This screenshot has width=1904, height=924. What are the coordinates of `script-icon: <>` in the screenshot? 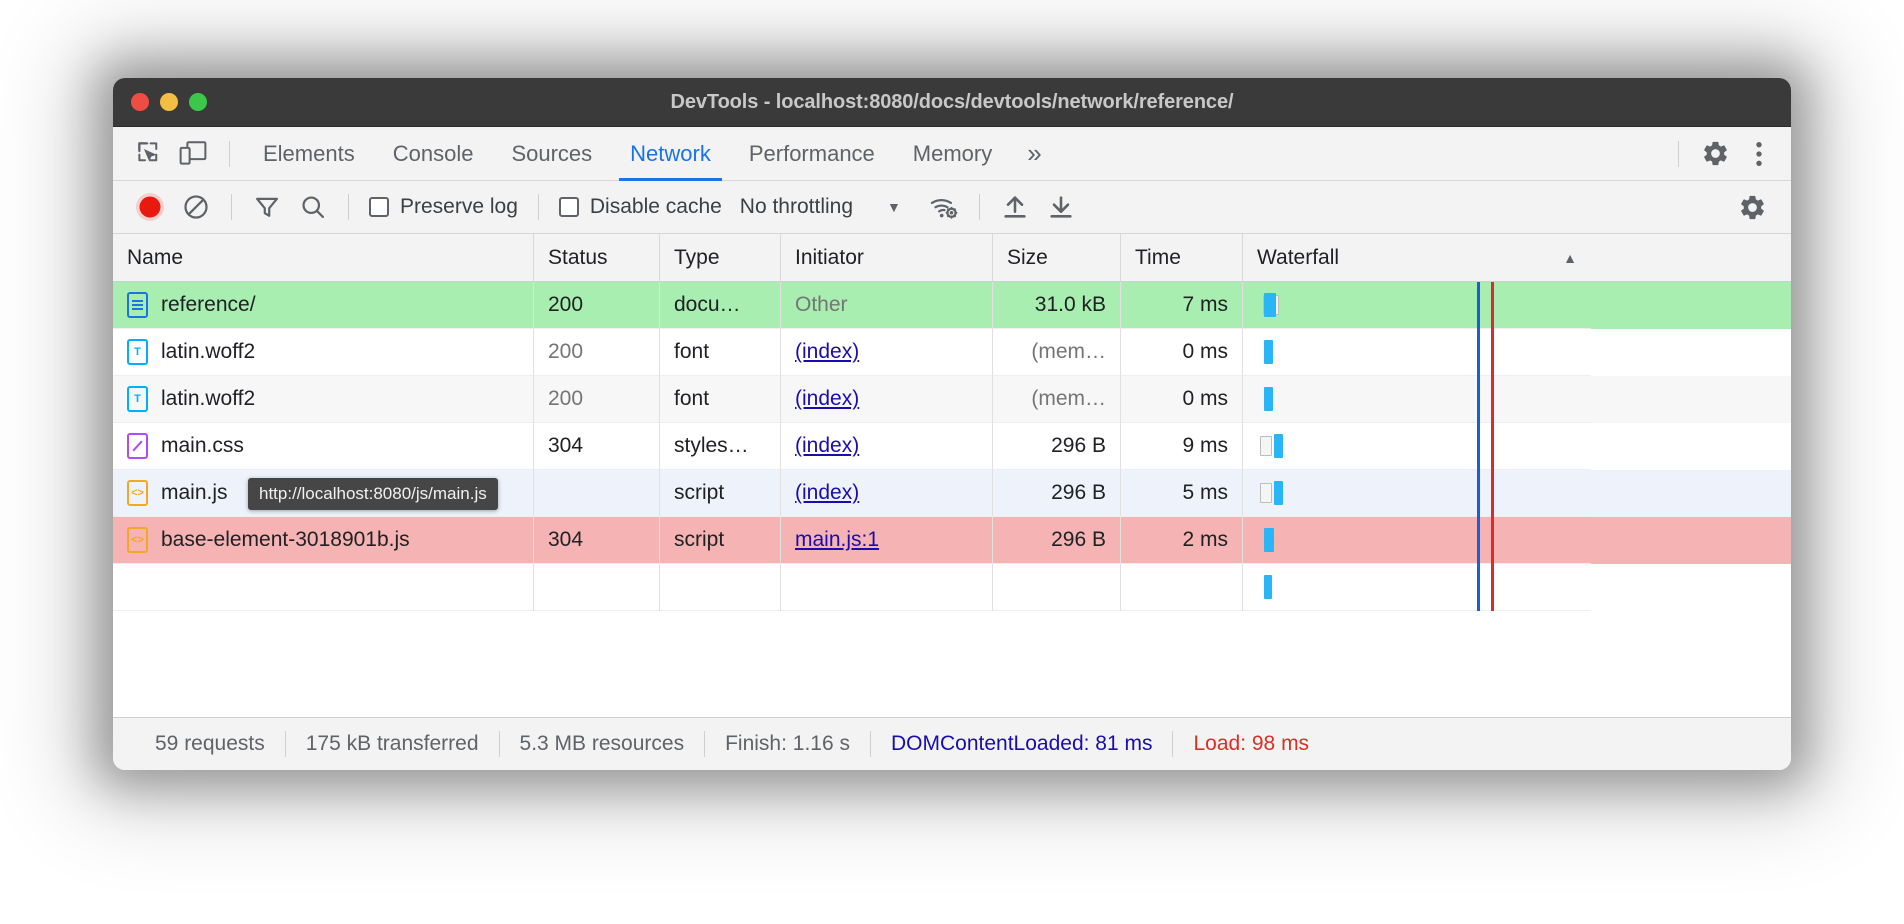 It's located at (137, 493).